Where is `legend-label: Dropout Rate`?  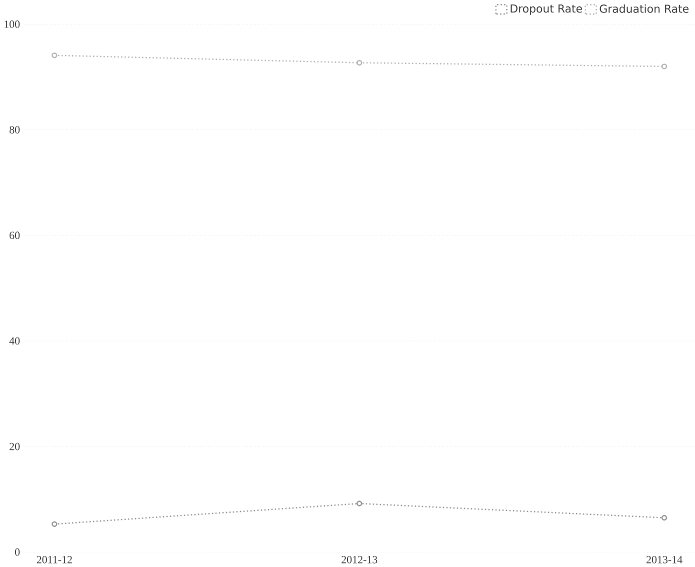
legend-label: Dropout Rate is located at coordinates (546, 9).